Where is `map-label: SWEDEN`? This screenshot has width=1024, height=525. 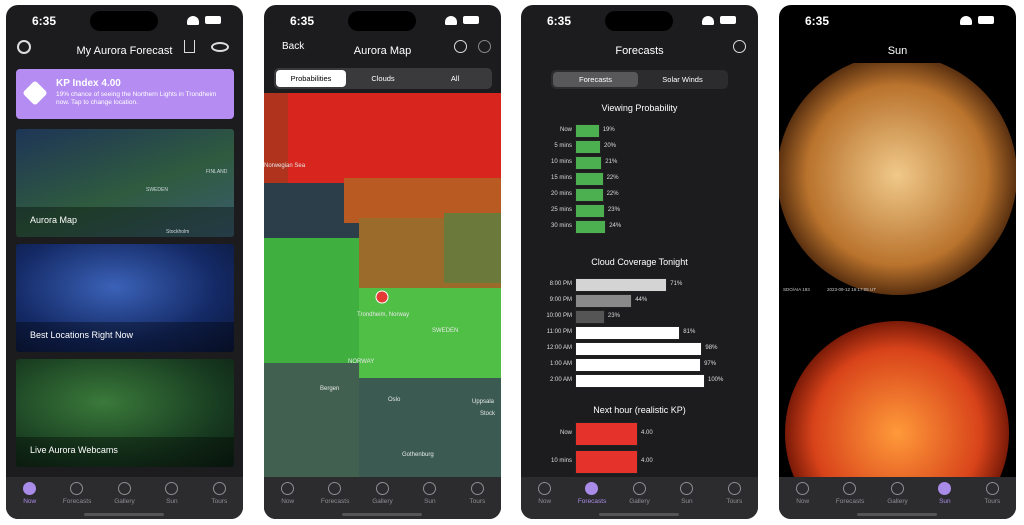 map-label: SWEDEN is located at coordinates (445, 331).